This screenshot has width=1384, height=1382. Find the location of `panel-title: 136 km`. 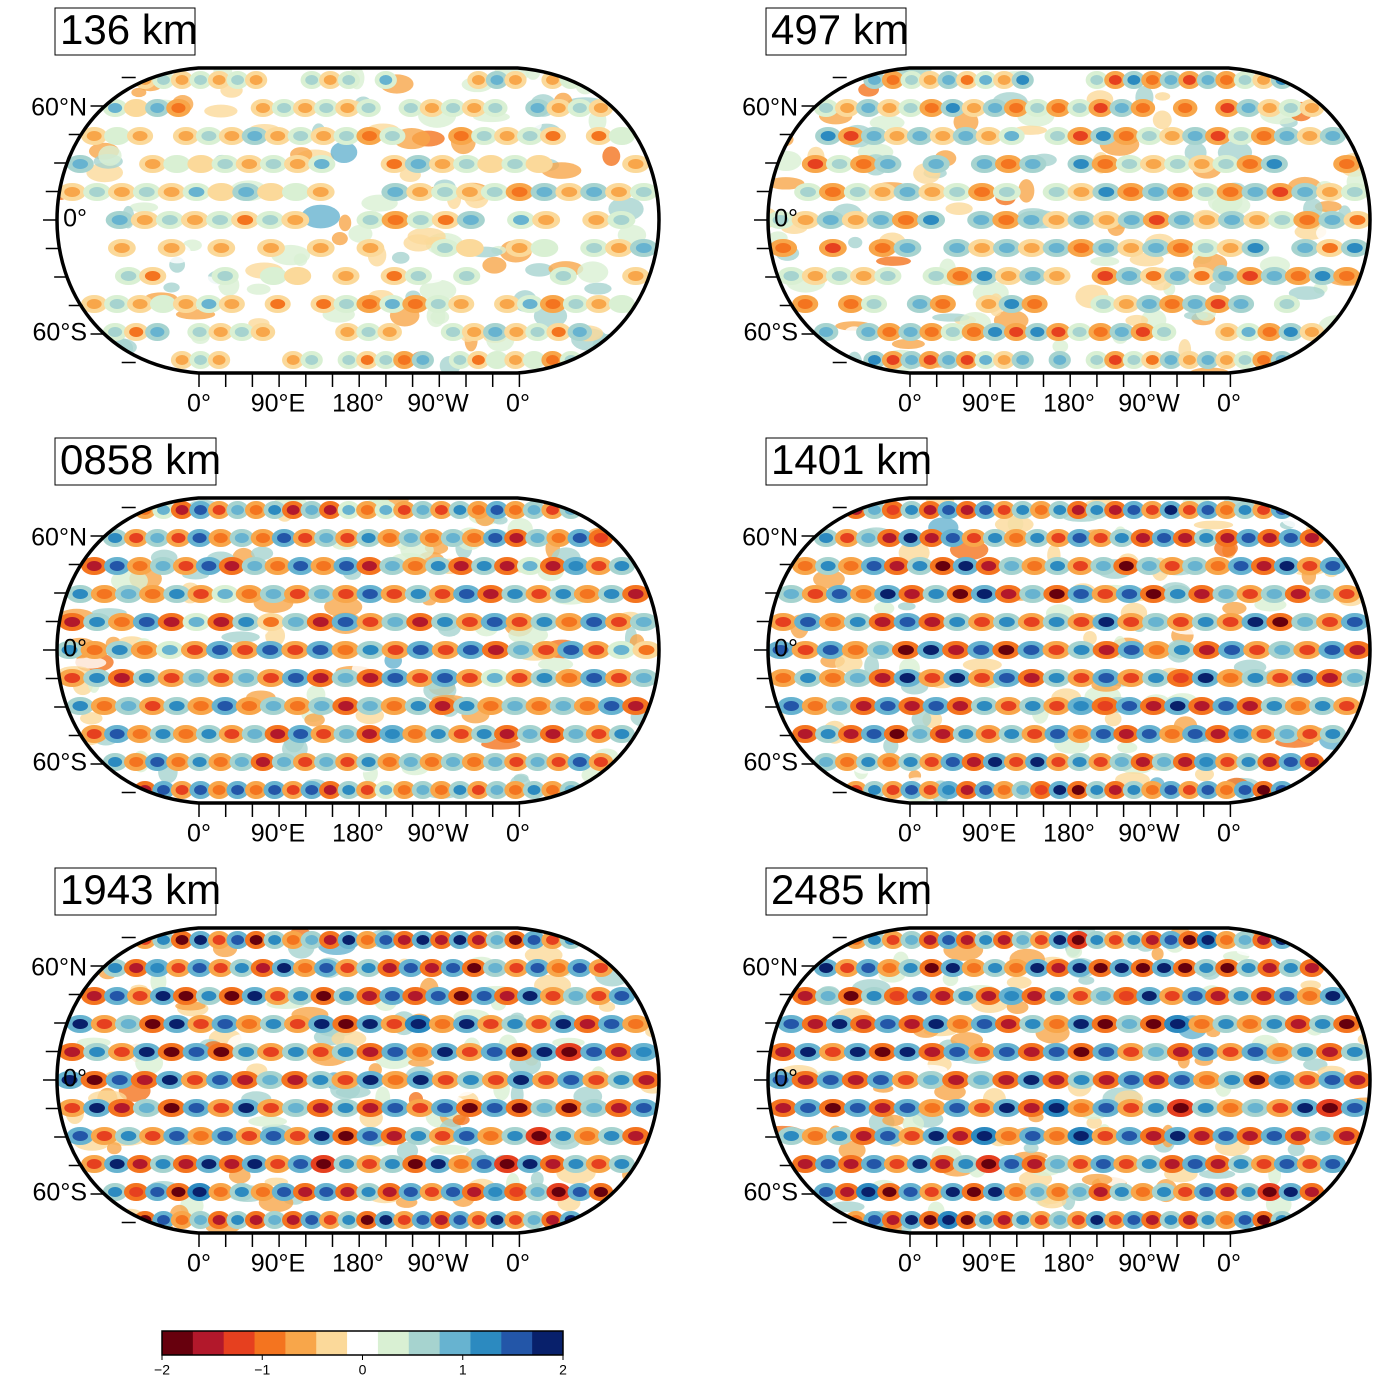

panel-title: 136 km is located at coordinates (129, 29).